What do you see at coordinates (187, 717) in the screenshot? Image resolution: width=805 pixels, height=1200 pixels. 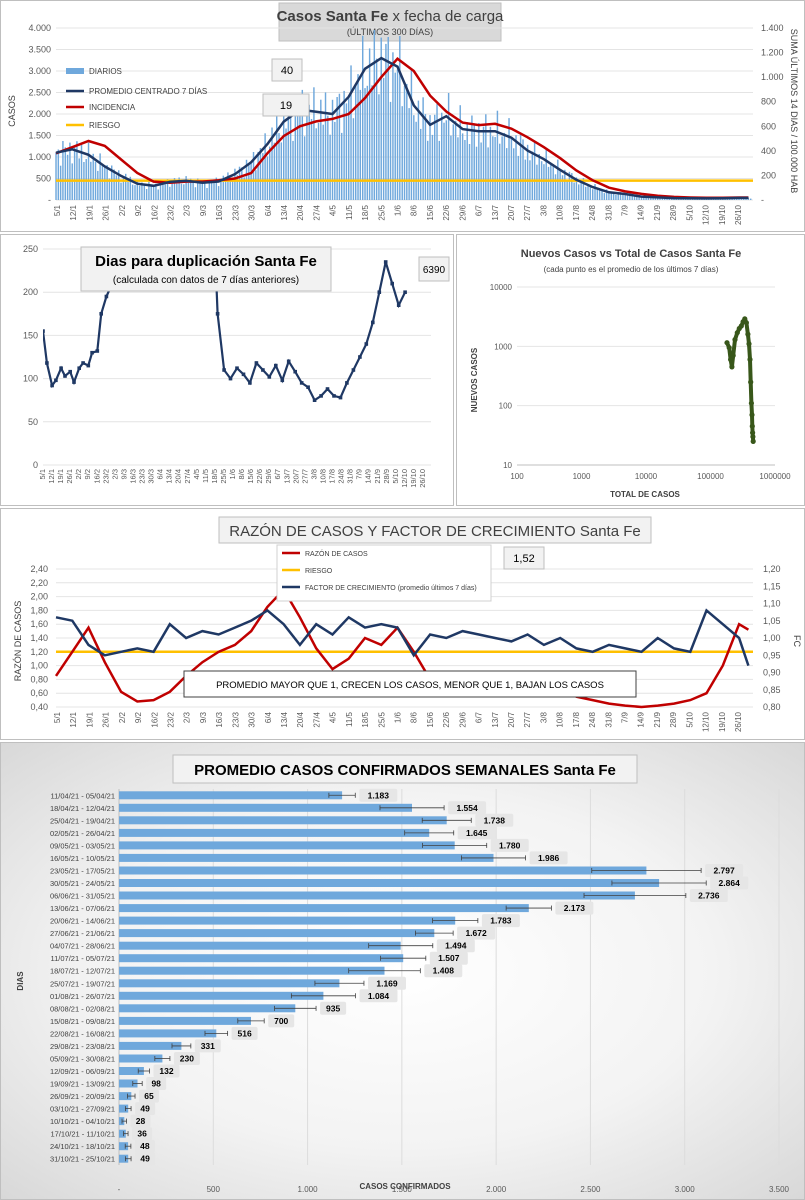 I see `x-tick-label: 2/3` at bounding box center [187, 717].